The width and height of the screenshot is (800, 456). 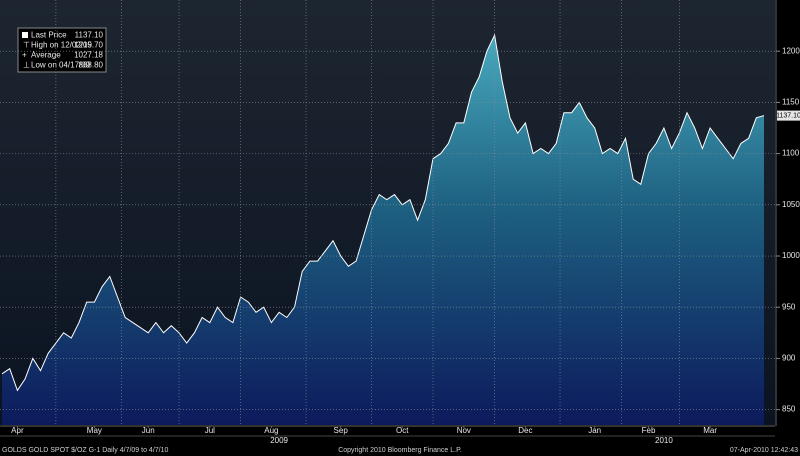 What do you see at coordinates (17, 430) in the screenshot?
I see `x-tick-label: Apr` at bounding box center [17, 430].